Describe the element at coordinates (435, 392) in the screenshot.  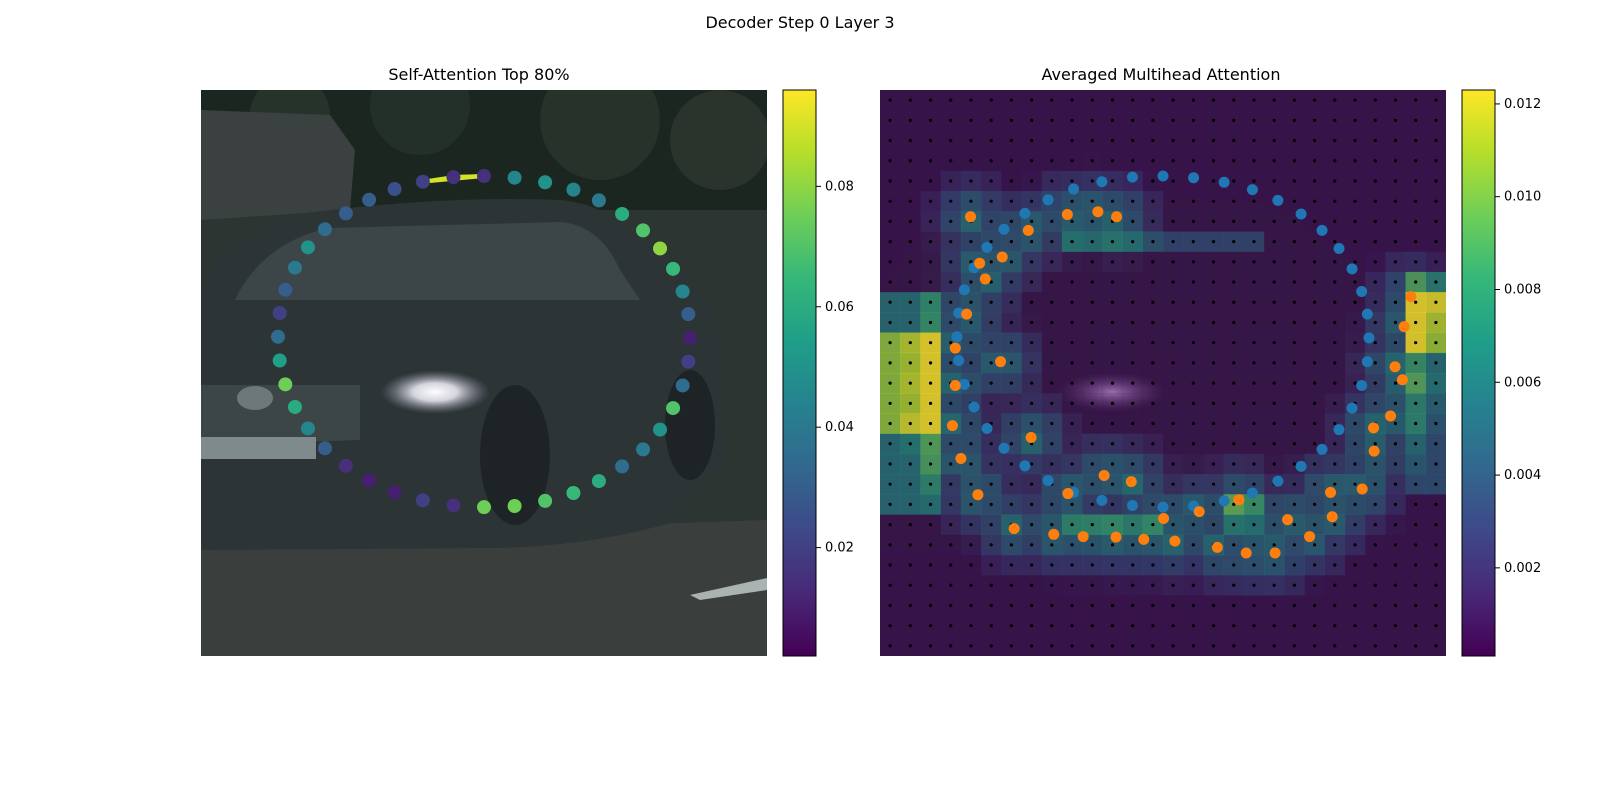
I see `left-headlight` at that location.